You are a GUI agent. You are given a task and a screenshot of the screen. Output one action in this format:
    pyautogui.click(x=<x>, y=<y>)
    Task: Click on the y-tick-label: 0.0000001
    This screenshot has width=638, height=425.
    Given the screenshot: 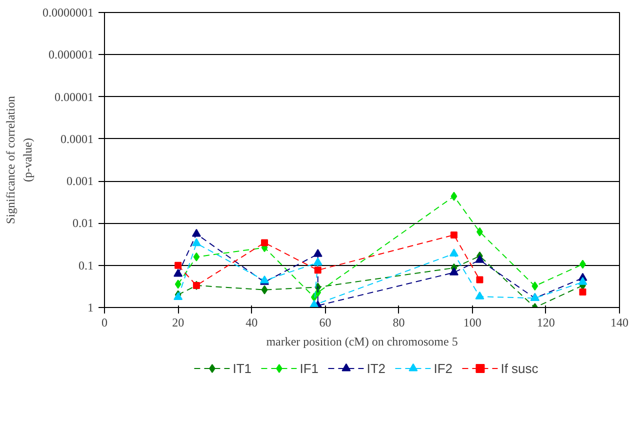 What is the action you would take?
    pyautogui.click(x=68, y=13)
    